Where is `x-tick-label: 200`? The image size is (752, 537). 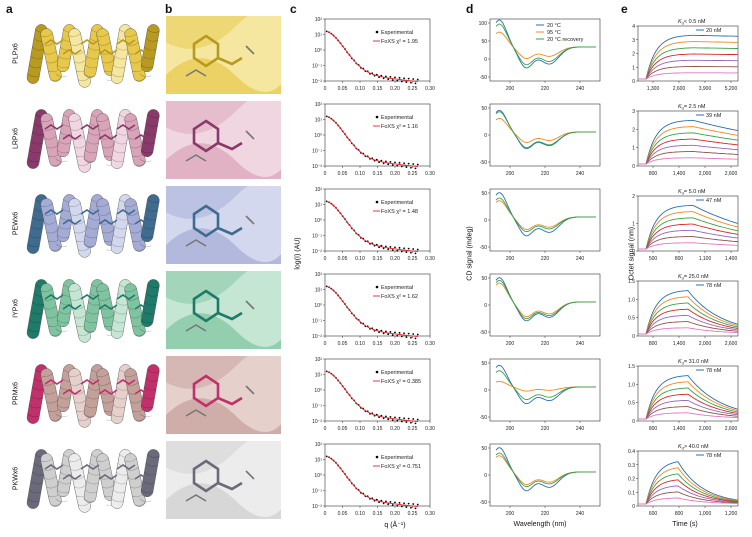 x-tick-label: 200 is located at coordinates (510, 174).